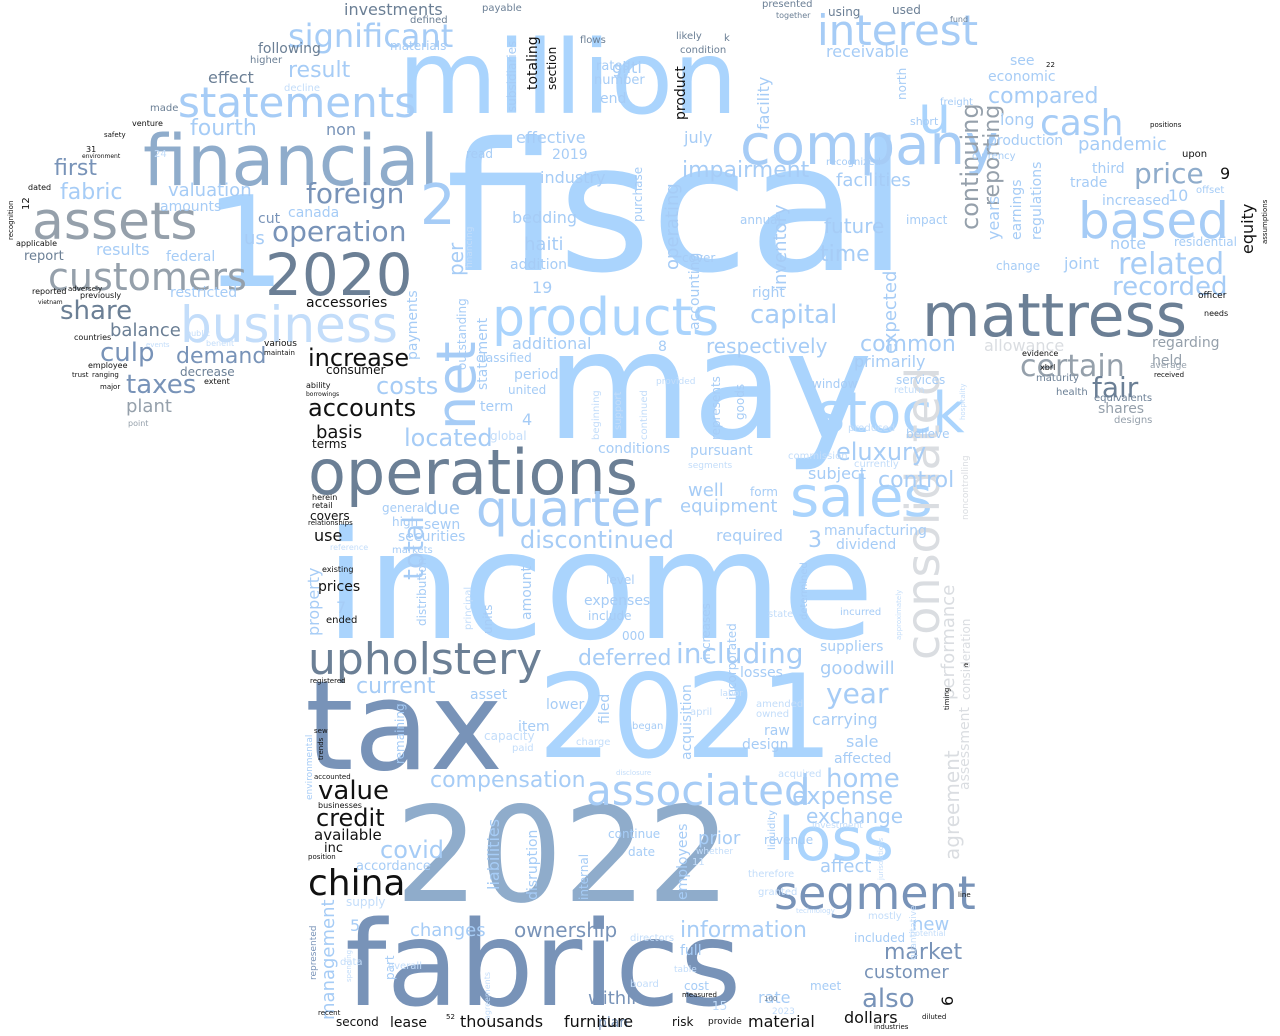 The width and height of the screenshot is (1280, 1036). I want to click on word: consumer, so click(356, 370).